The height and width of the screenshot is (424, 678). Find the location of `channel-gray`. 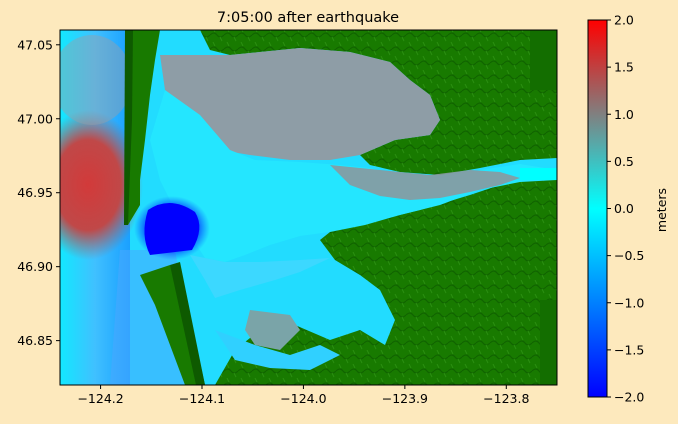

channel-gray is located at coordinates (425, 182).